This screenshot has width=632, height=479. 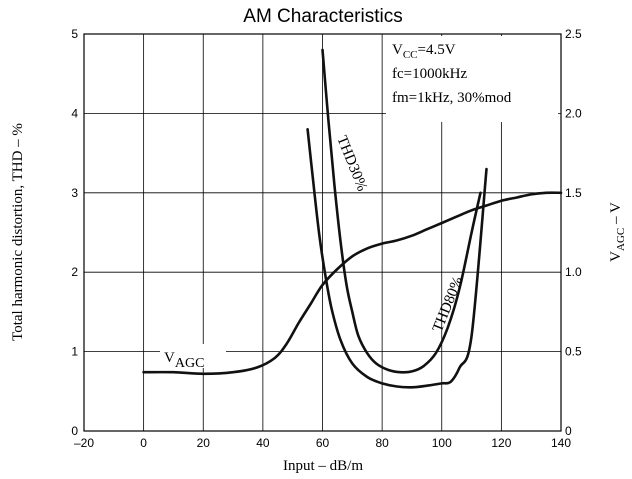 I want to click on left-tick-label: 2, so click(x=74, y=272).